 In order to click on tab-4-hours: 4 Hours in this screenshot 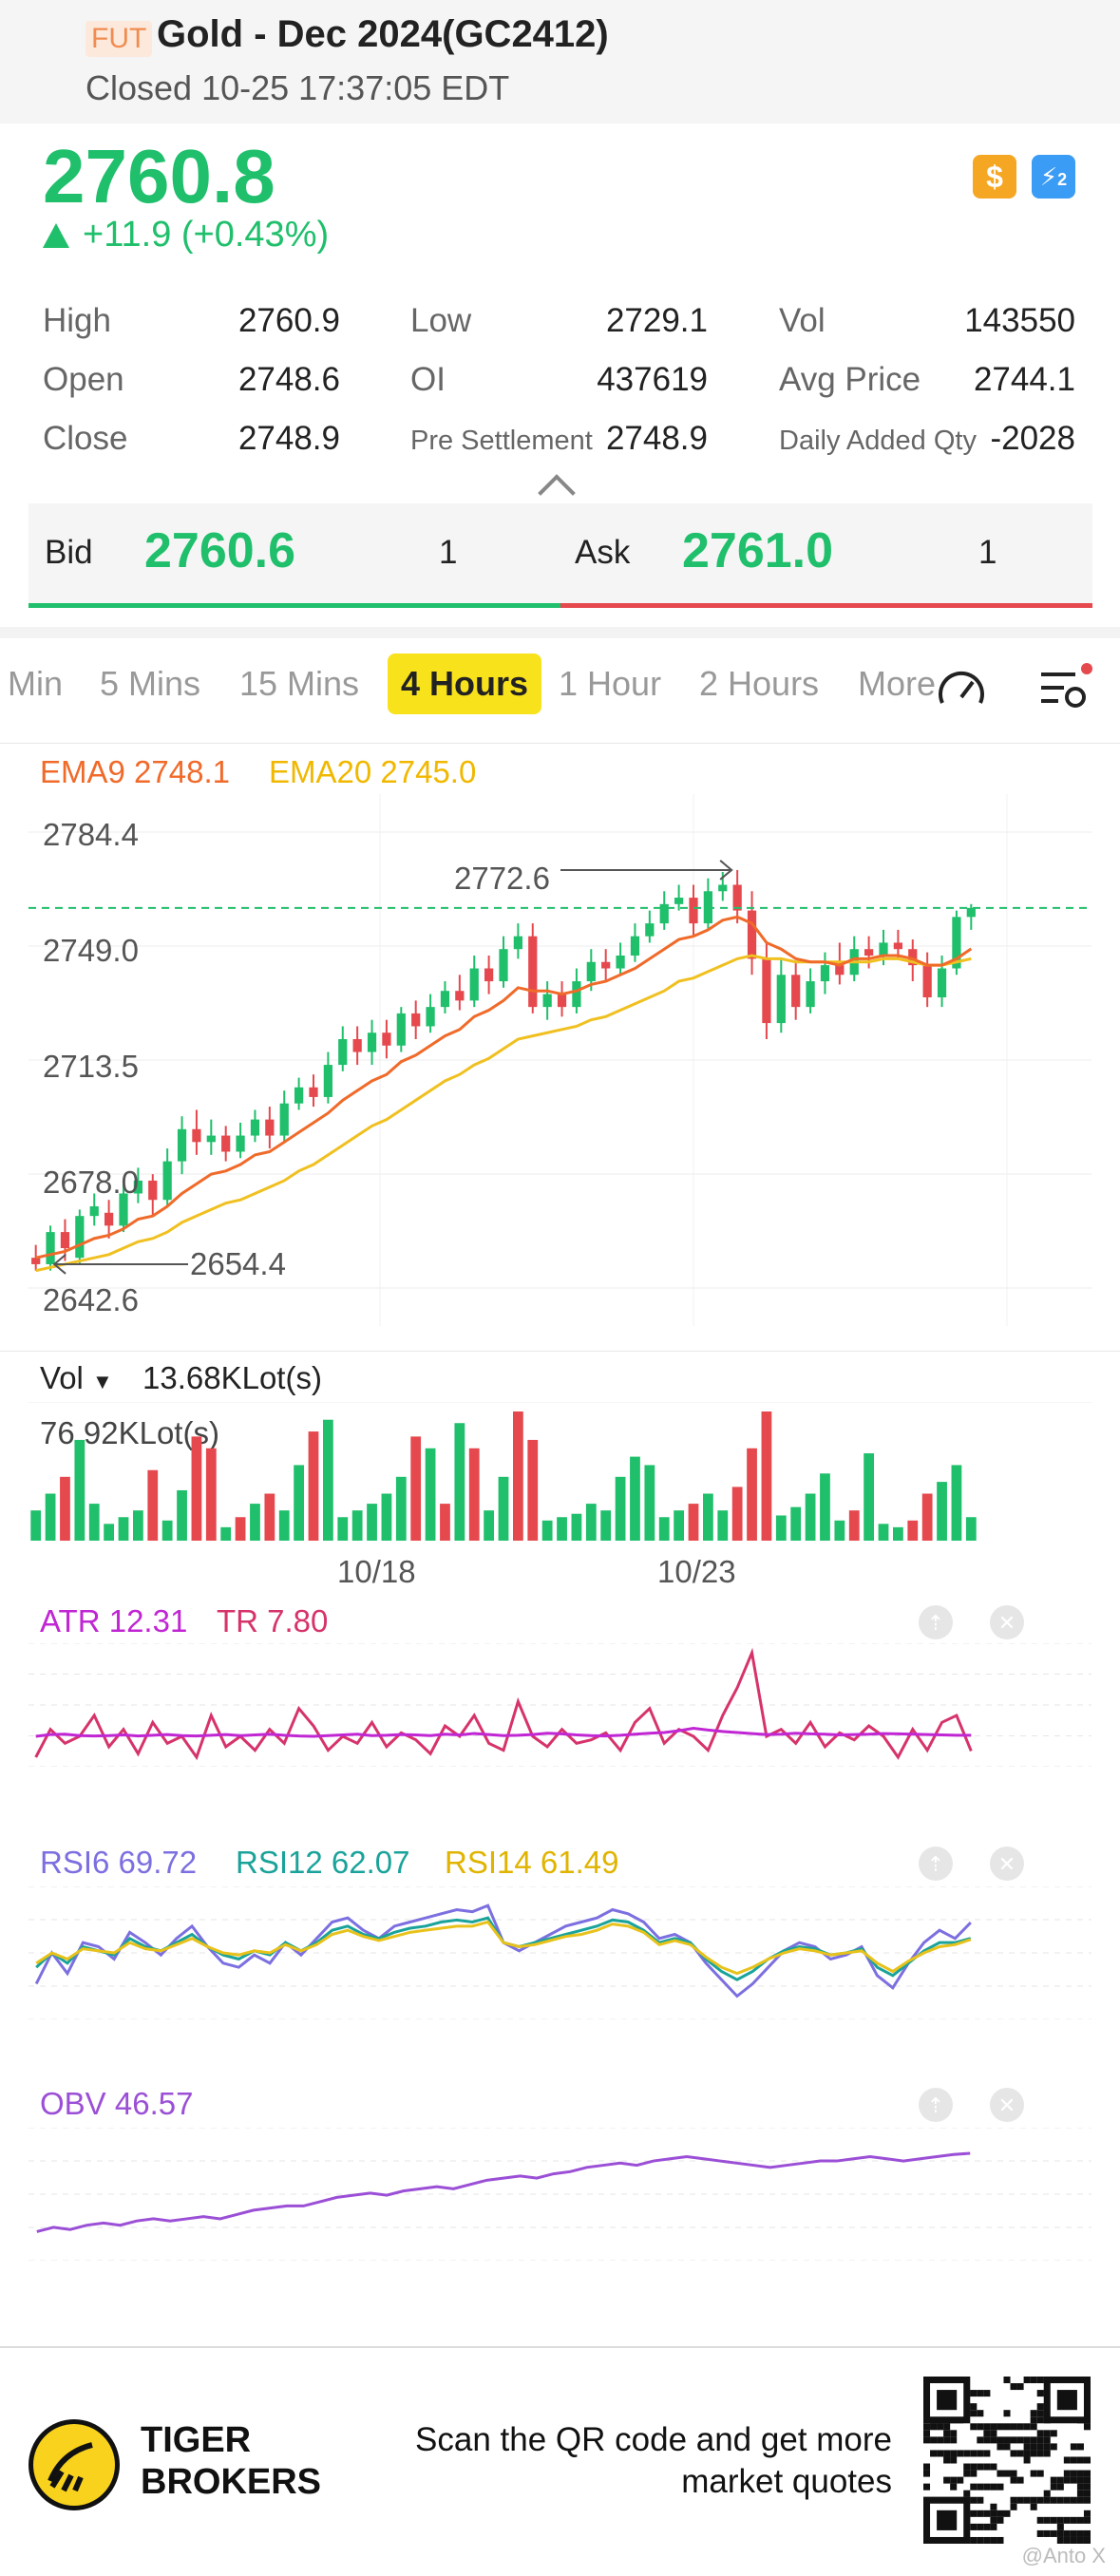, I will do `click(465, 683)`.